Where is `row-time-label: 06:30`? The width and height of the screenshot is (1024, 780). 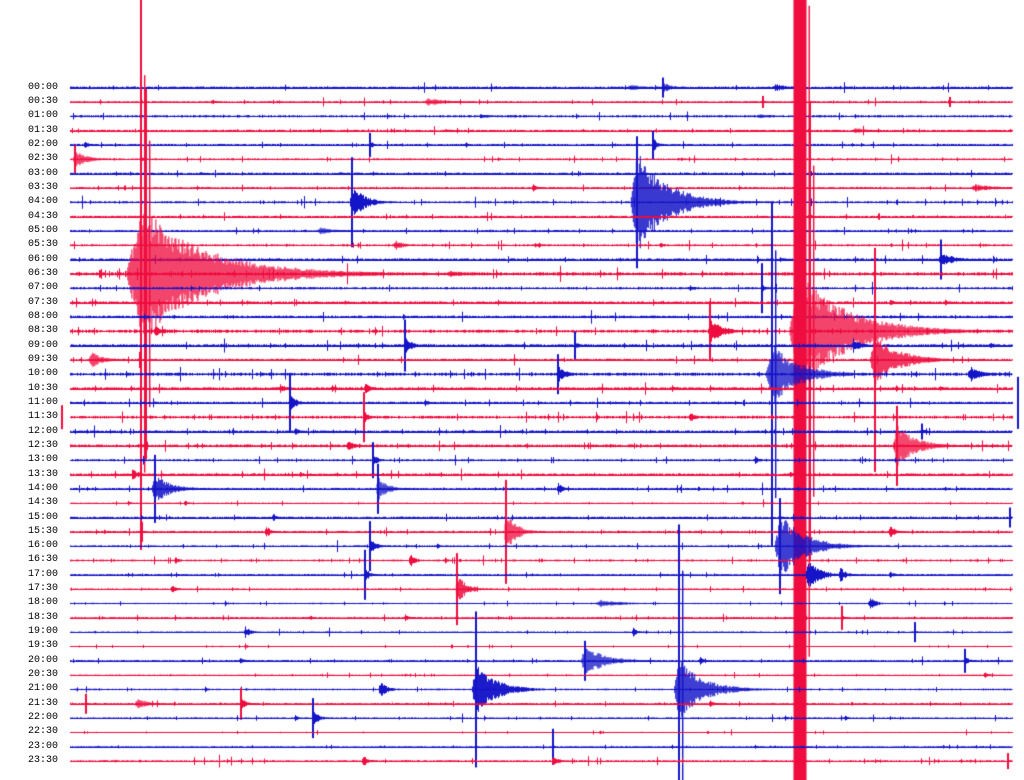 row-time-label: 06:30 is located at coordinates (42, 273).